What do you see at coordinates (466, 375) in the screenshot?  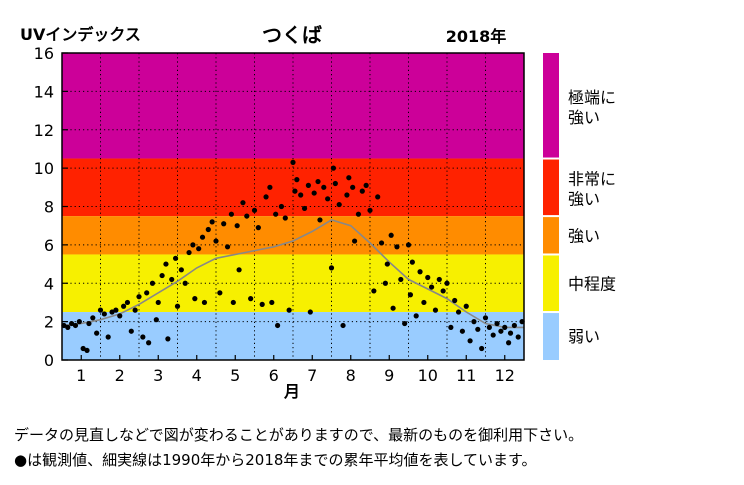 I see `x-tick-label: 11` at bounding box center [466, 375].